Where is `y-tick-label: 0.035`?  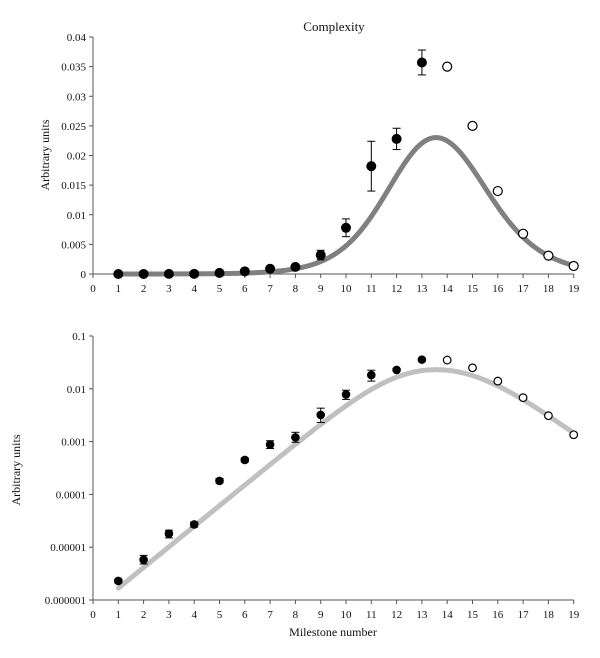
y-tick-label: 0.035 is located at coordinates (73, 68).